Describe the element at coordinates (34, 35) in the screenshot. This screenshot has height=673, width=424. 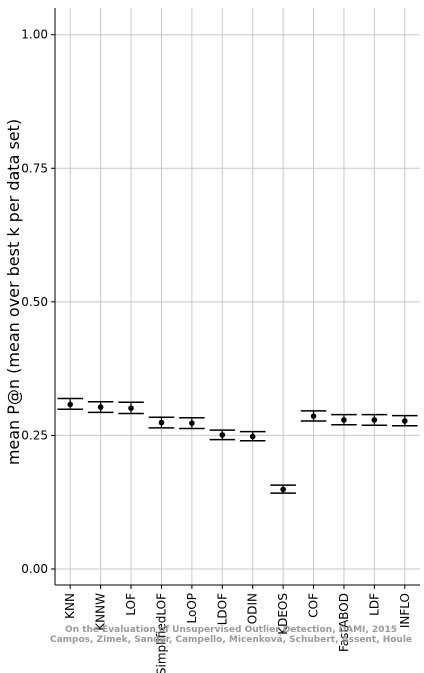
I see `y-tick-label: 1.00` at that location.